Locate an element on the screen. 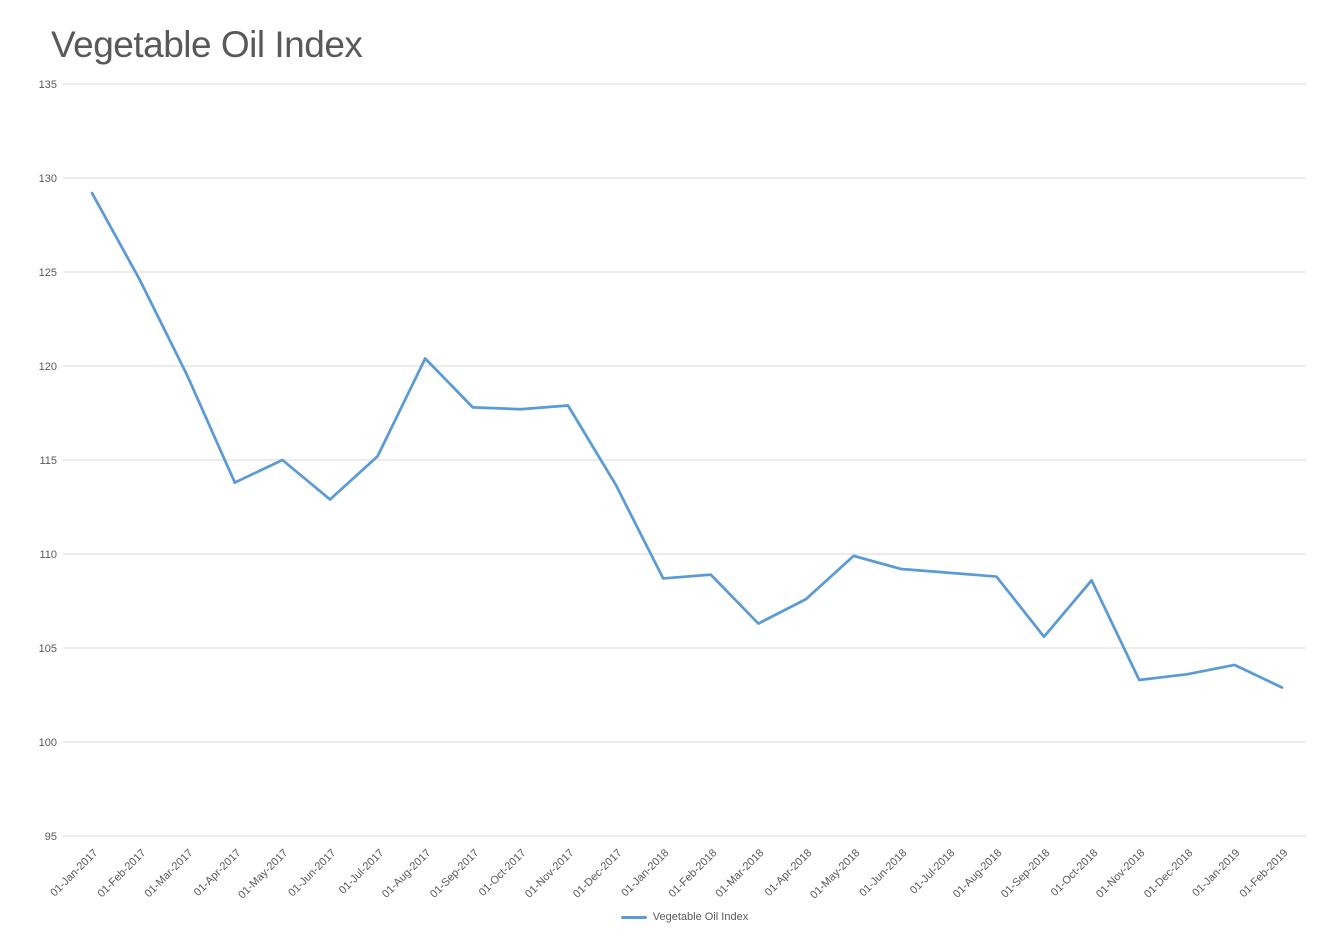 The height and width of the screenshot is (952, 1334). legend-line-swatch is located at coordinates (633, 917).